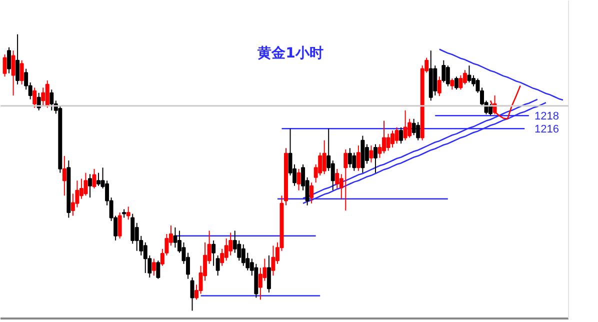  I want to click on text: 黄金1小时, so click(290, 54).